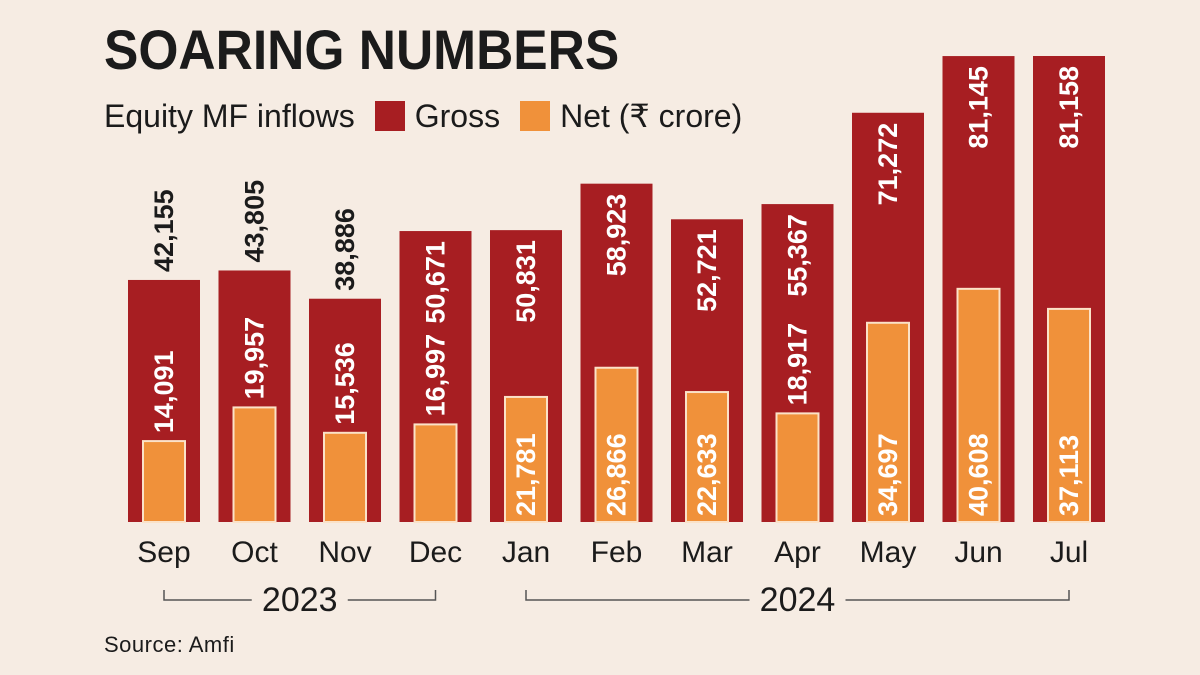 The image size is (1200, 675). I want to click on legend-gross-swatch, so click(389, 116).